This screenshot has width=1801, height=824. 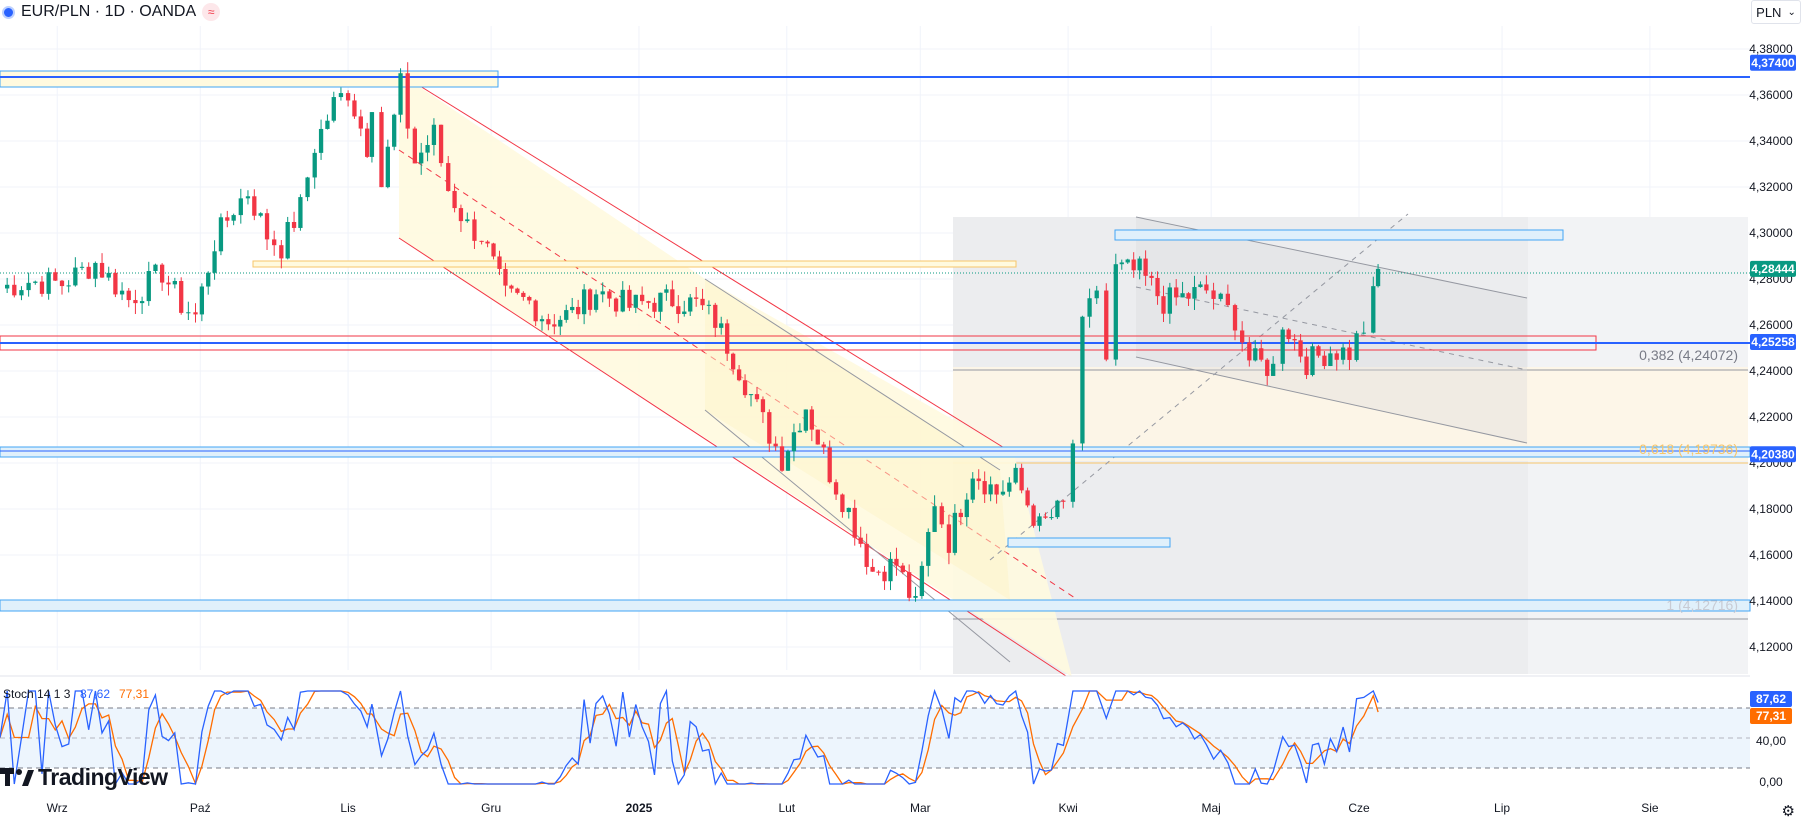 I want to click on trend-dashed-line, so click(x=1199, y=387).